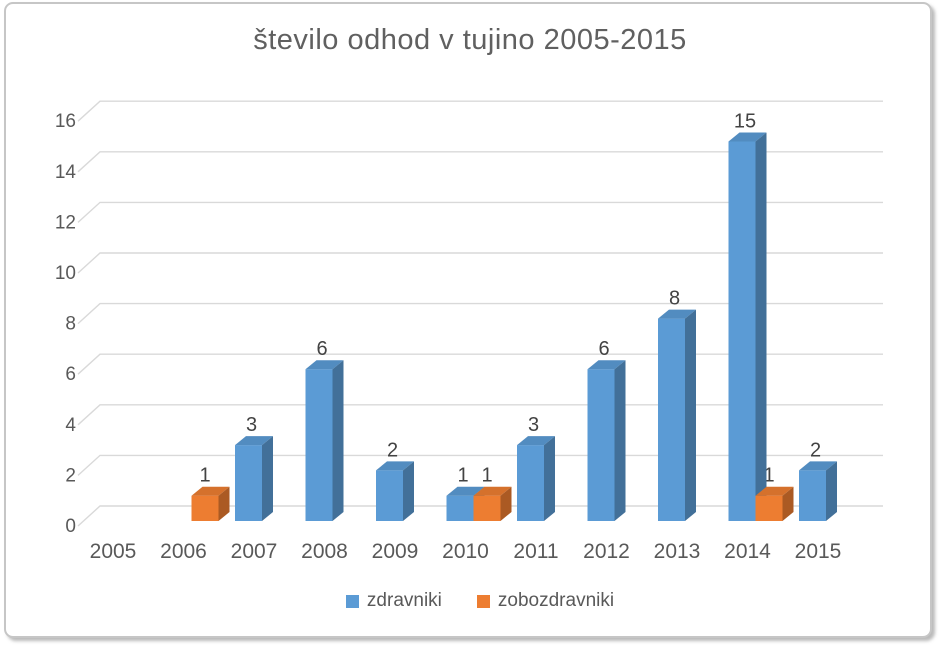 The height and width of the screenshot is (649, 940). What do you see at coordinates (404, 600) in the screenshot?
I see `legend-label-zdravniki: zdravniki` at bounding box center [404, 600].